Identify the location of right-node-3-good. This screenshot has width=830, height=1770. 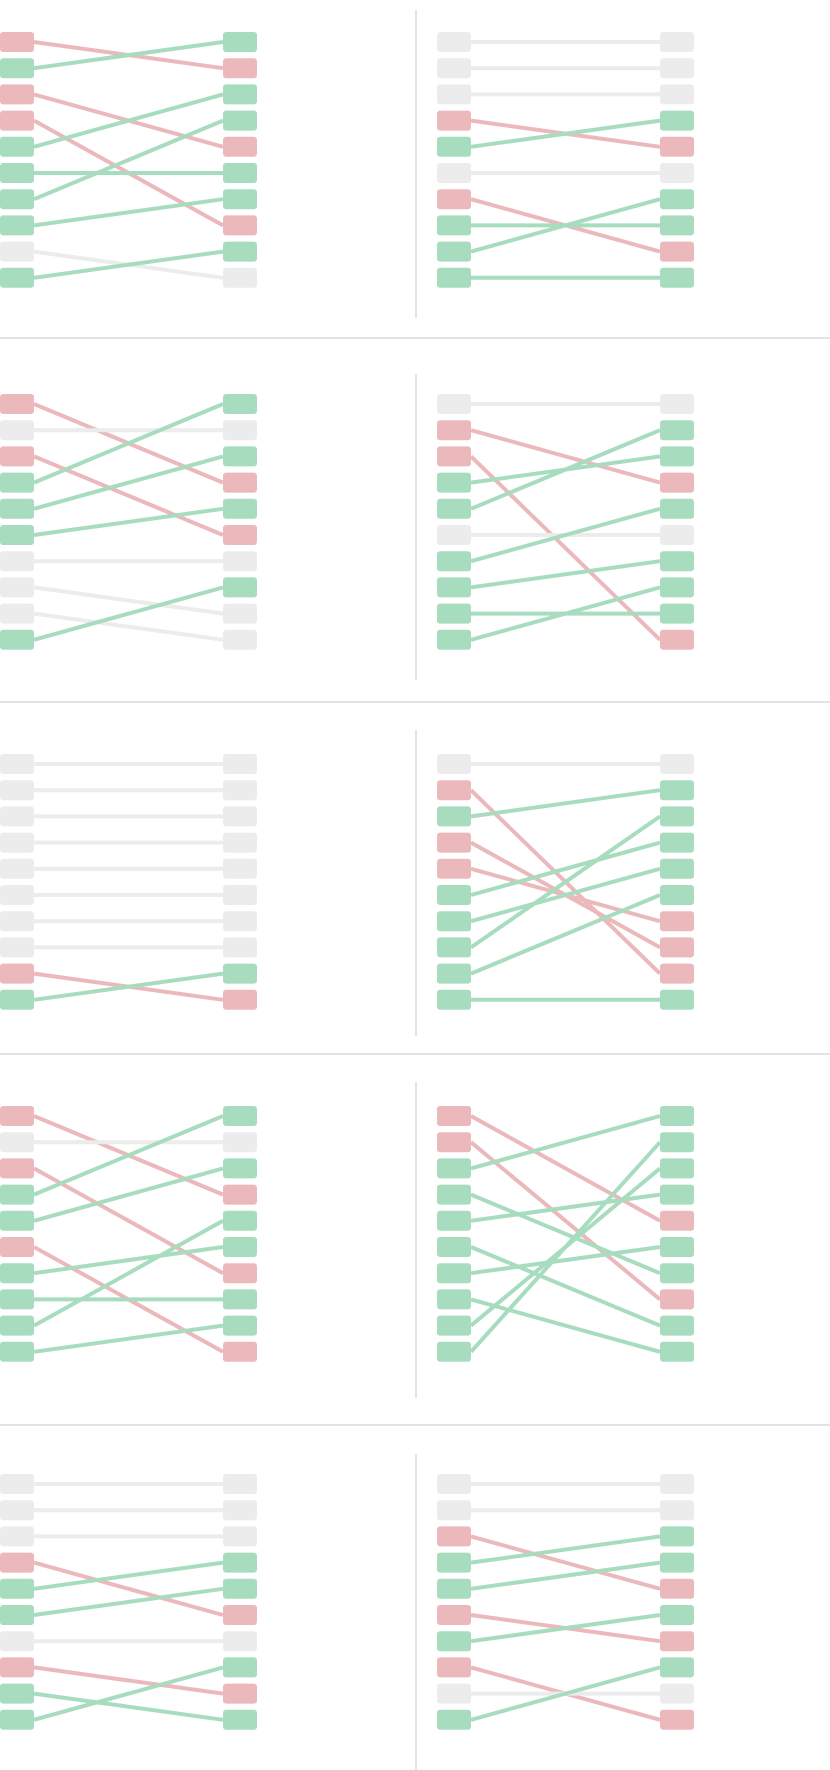
(677, 1194).